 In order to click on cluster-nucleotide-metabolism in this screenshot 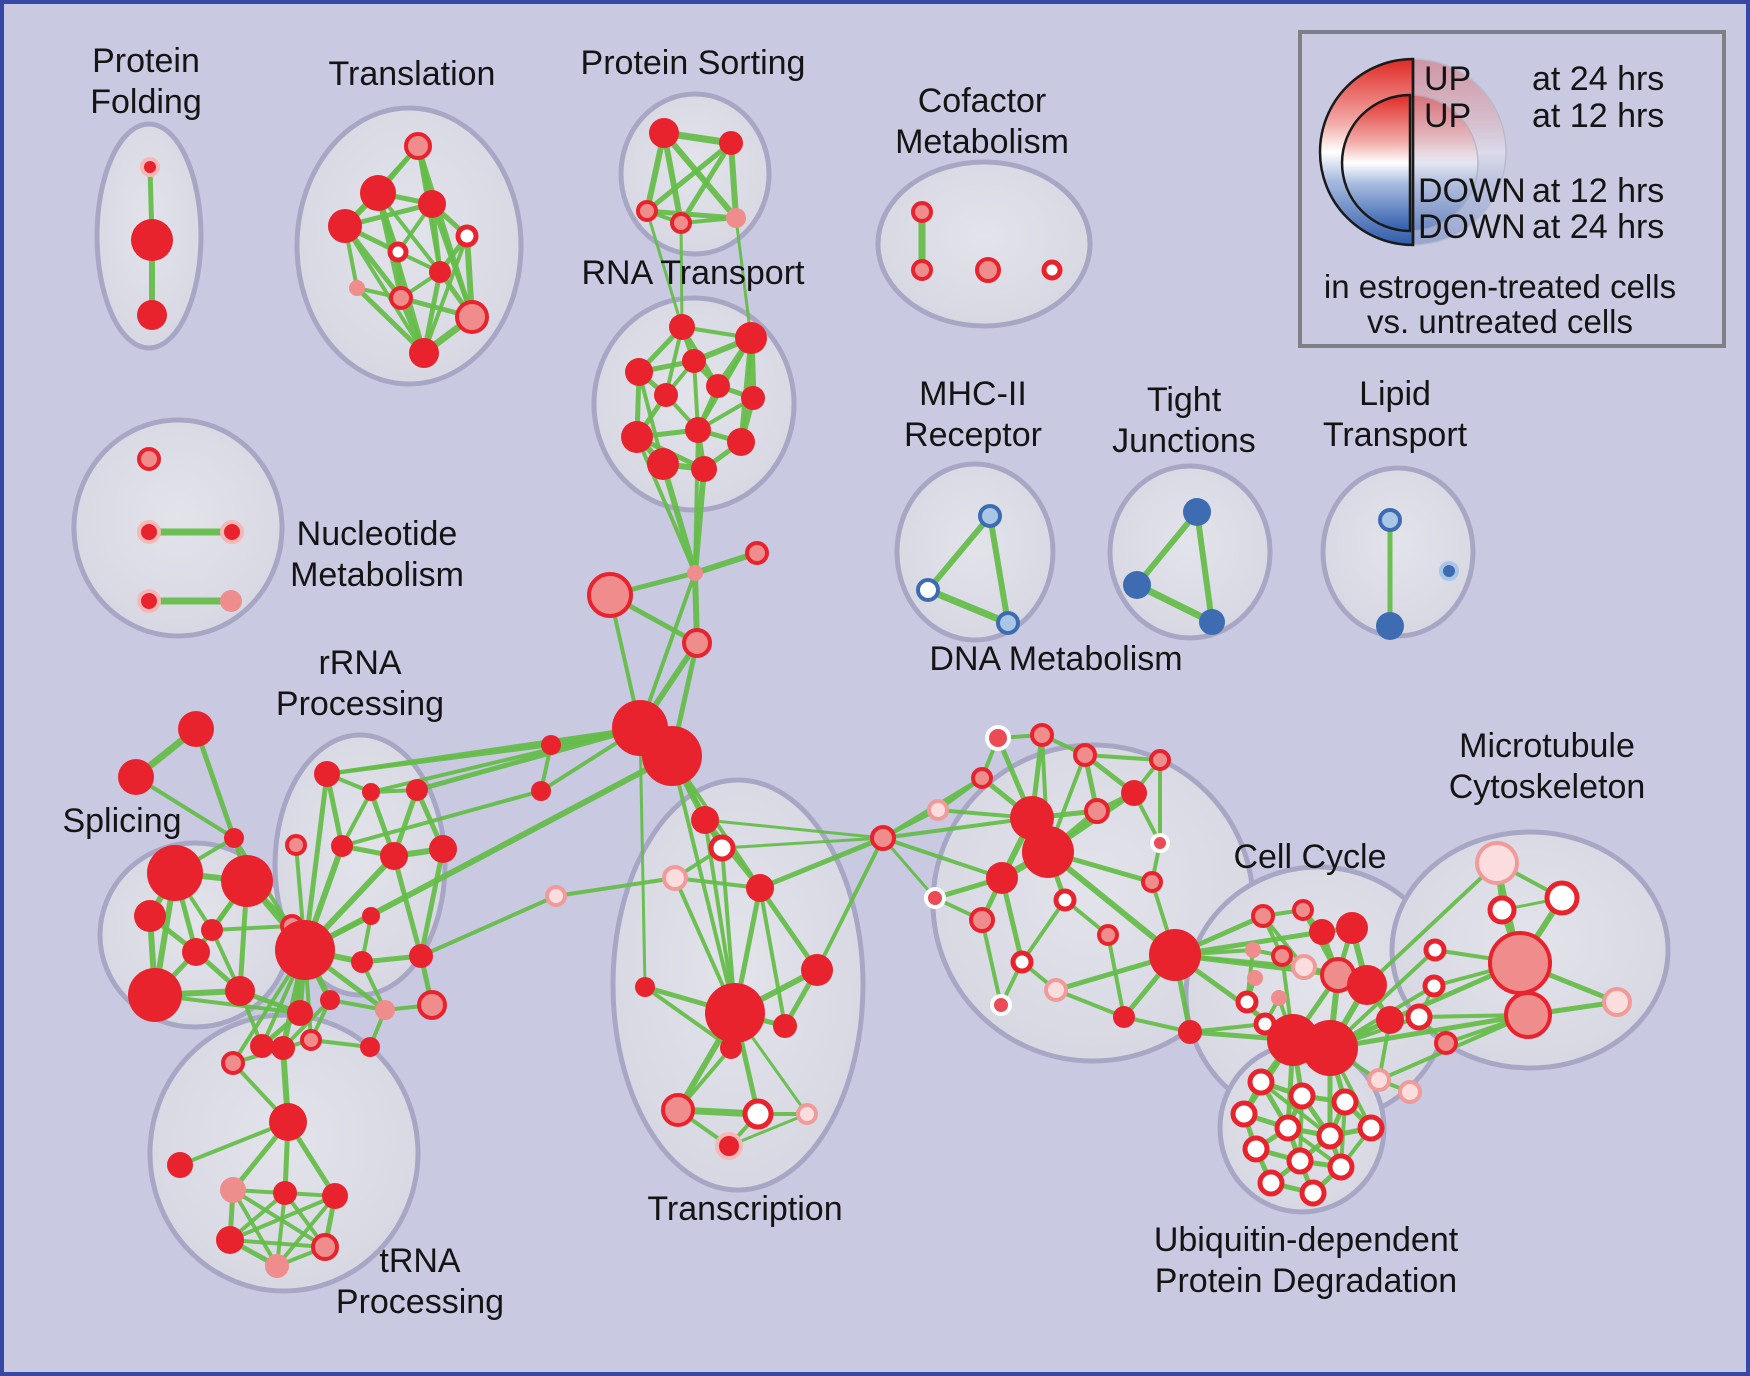, I will do `click(178, 528)`.